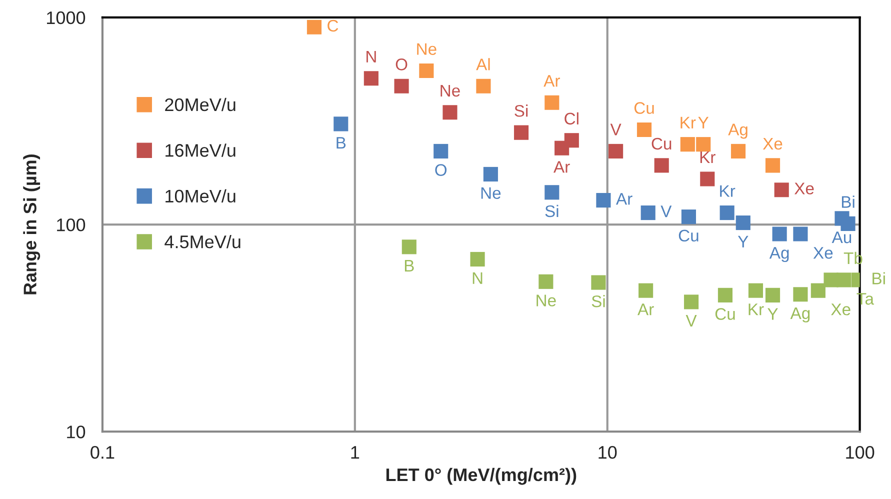  What do you see at coordinates (202, 241) in the screenshot?
I see `legend-label: 4.5MeV/u` at bounding box center [202, 241].